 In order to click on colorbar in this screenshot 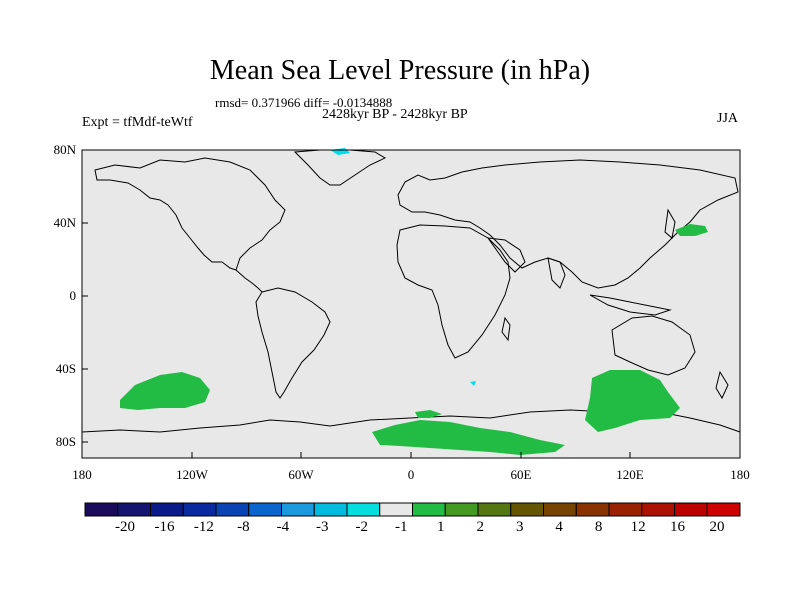, I will do `click(412, 509)`.